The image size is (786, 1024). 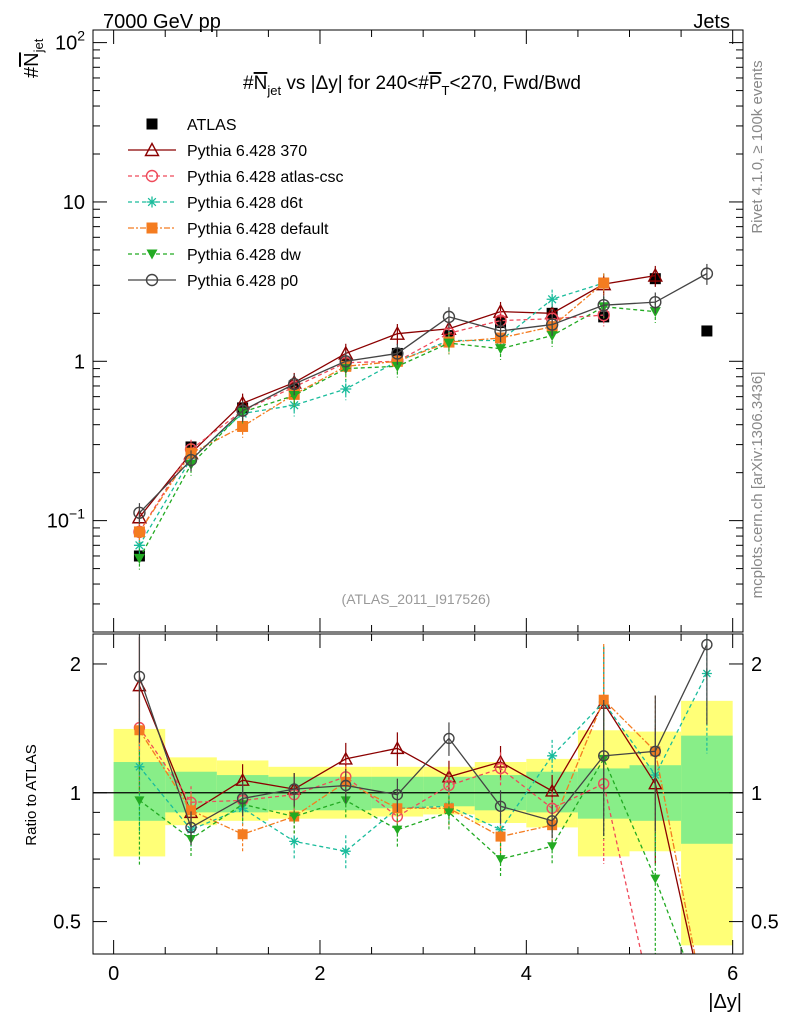 I want to click on legend-item-atlas: ATLAS, so click(x=191, y=125).